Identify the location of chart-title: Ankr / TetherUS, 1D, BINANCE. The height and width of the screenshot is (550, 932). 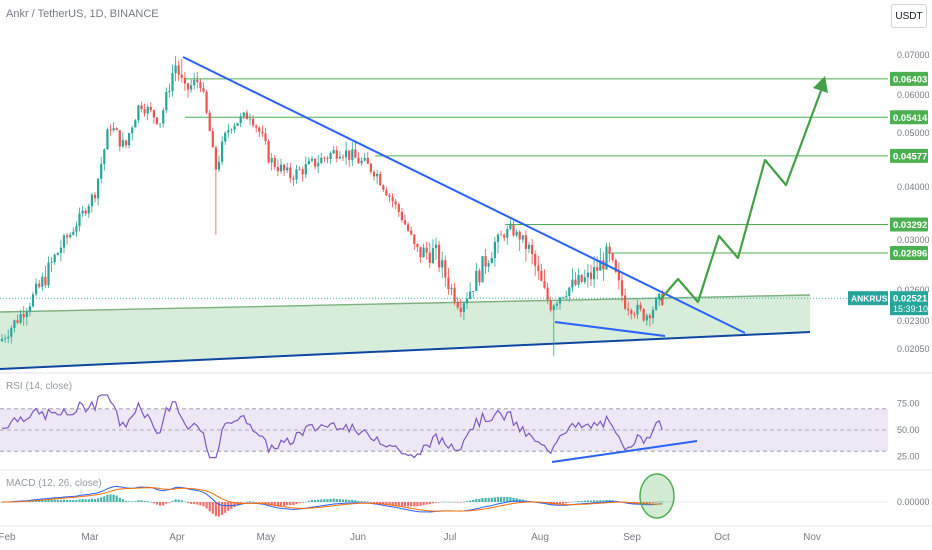
(82, 14).